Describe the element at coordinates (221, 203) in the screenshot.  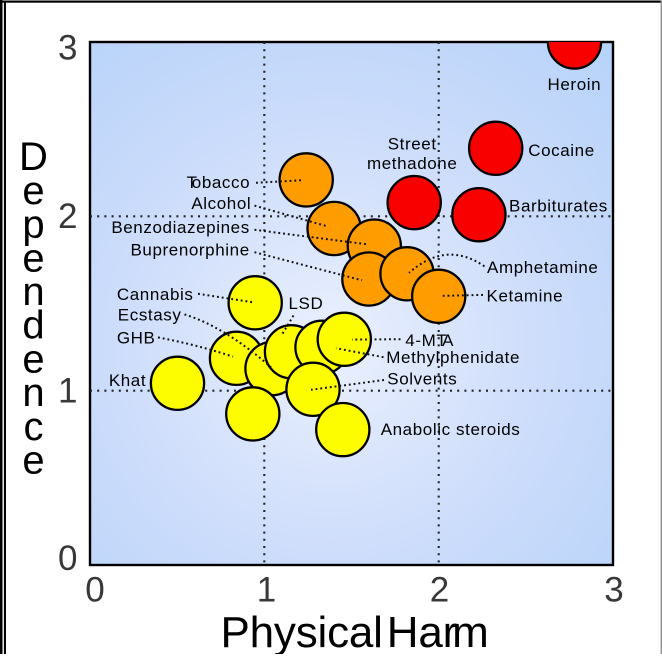
I see `svg-text: Alcohol` at that location.